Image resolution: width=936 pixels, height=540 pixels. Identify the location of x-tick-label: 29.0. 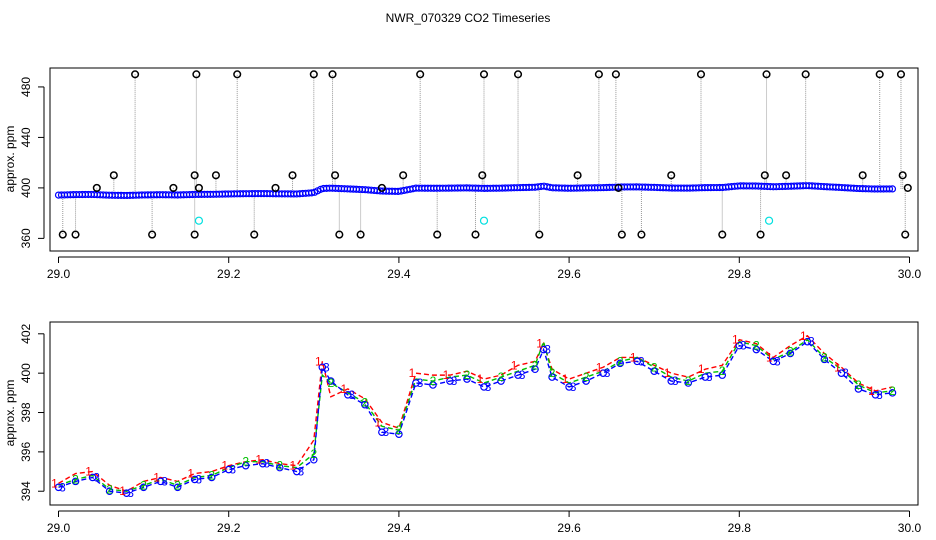
(59, 274).